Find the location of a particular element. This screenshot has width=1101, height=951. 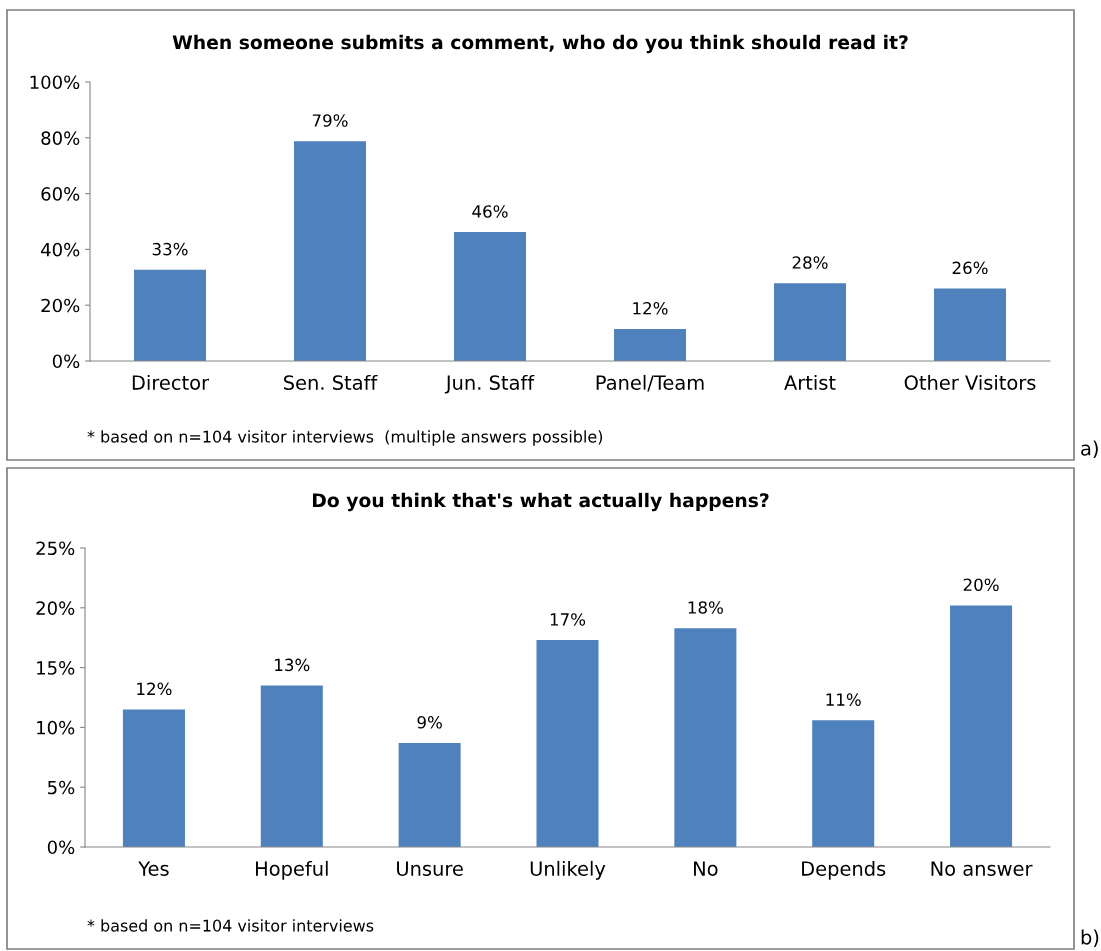

x-tick-label: Other Visitors is located at coordinates (970, 382).